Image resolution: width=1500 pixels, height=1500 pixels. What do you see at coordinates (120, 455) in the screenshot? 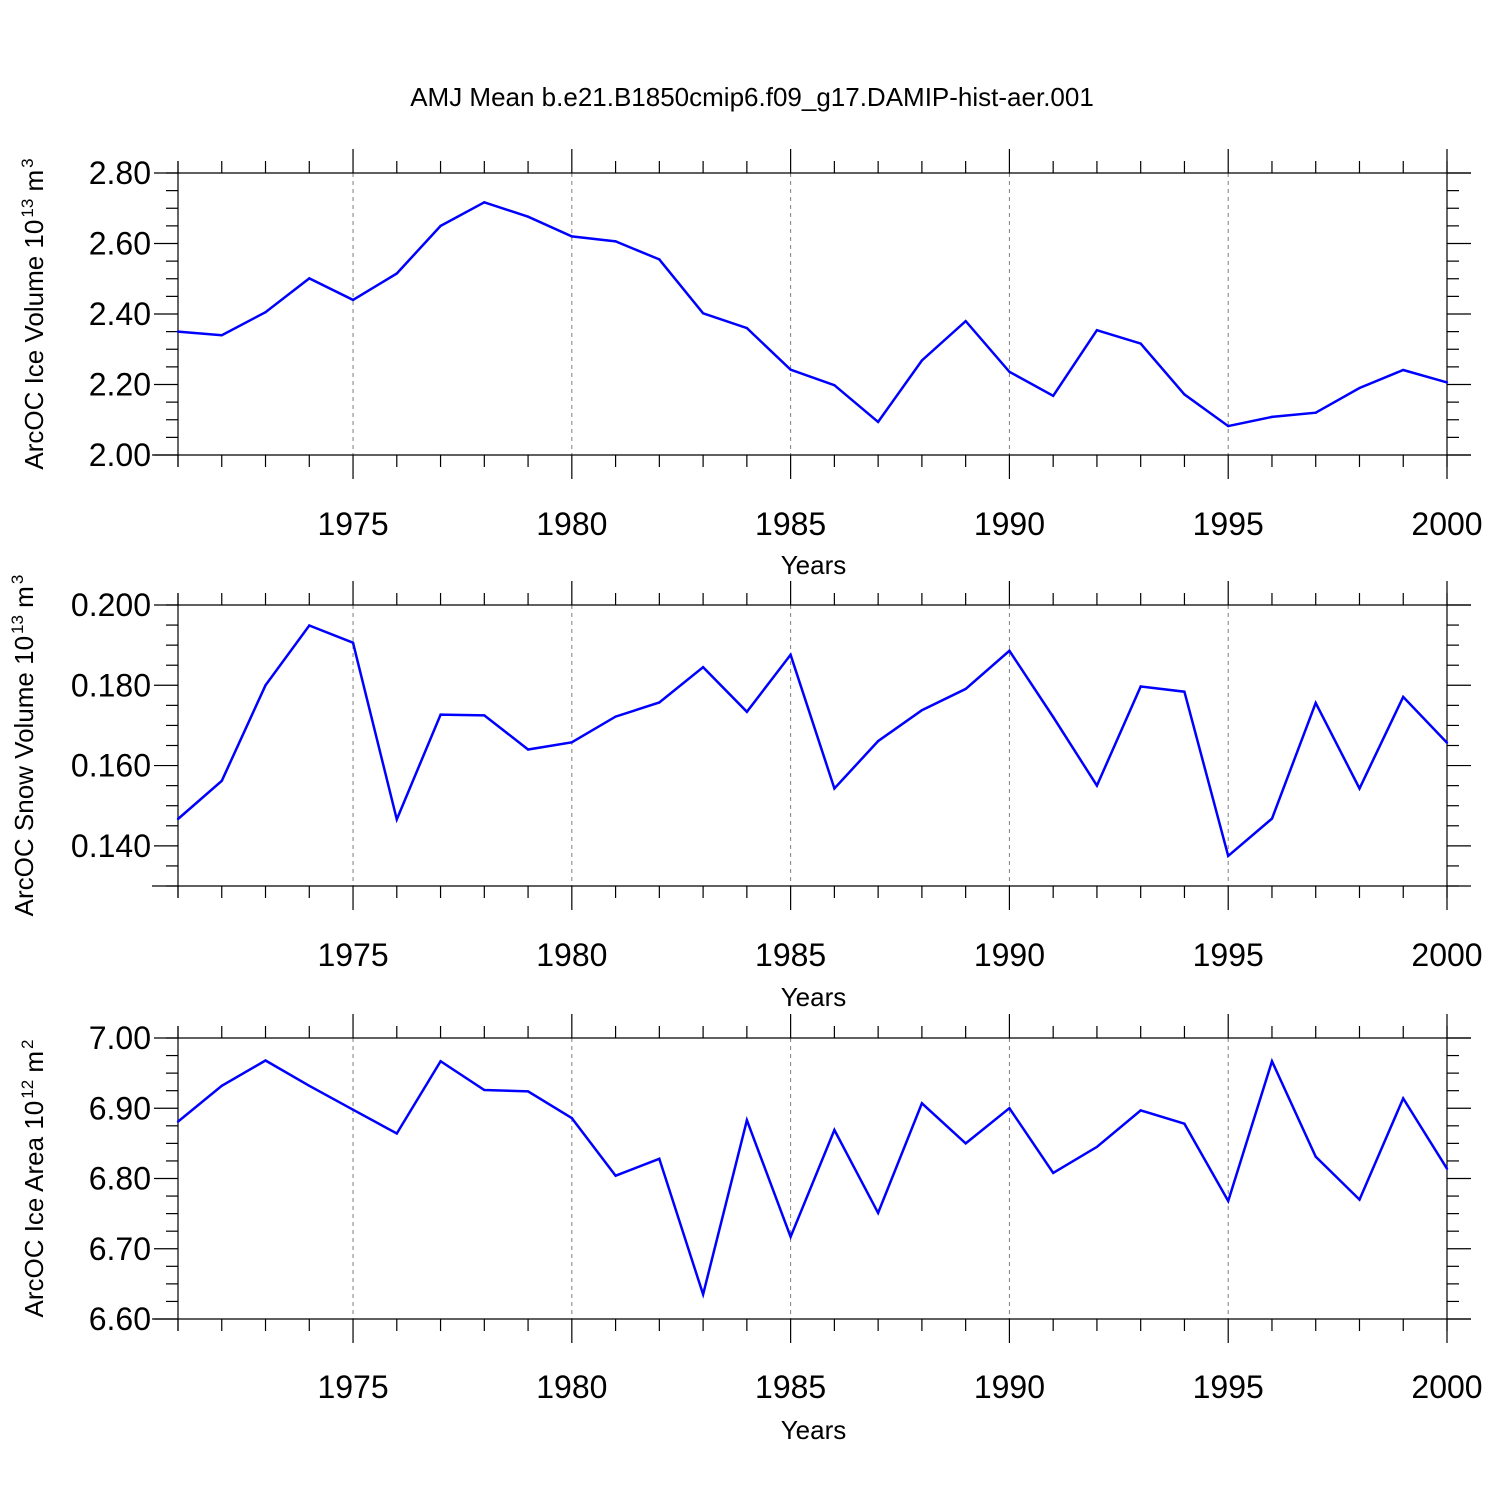
I see `y-tick-label: 2.00` at bounding box center [120, 455].